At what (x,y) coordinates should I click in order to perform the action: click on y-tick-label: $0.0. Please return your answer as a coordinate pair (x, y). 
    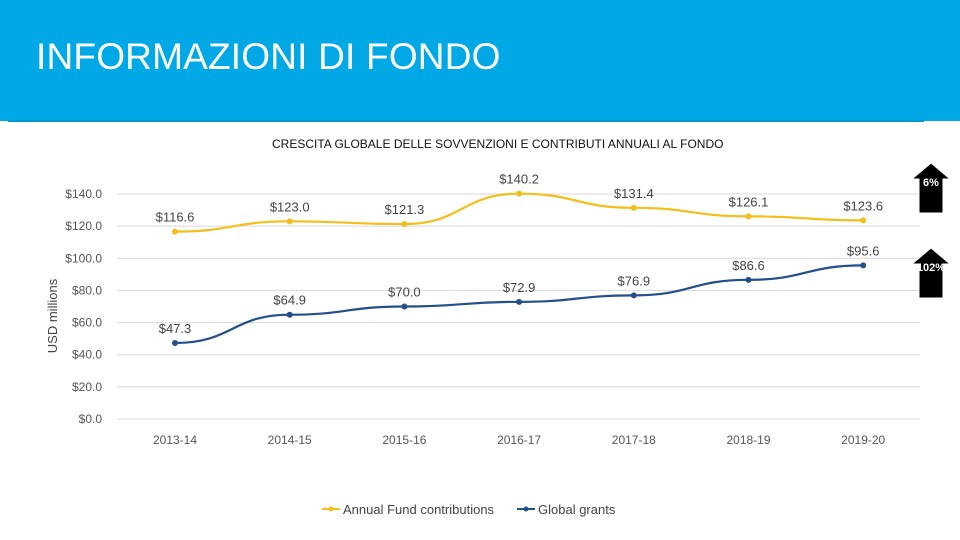
    Looking at the image, I should click on (91, 419).